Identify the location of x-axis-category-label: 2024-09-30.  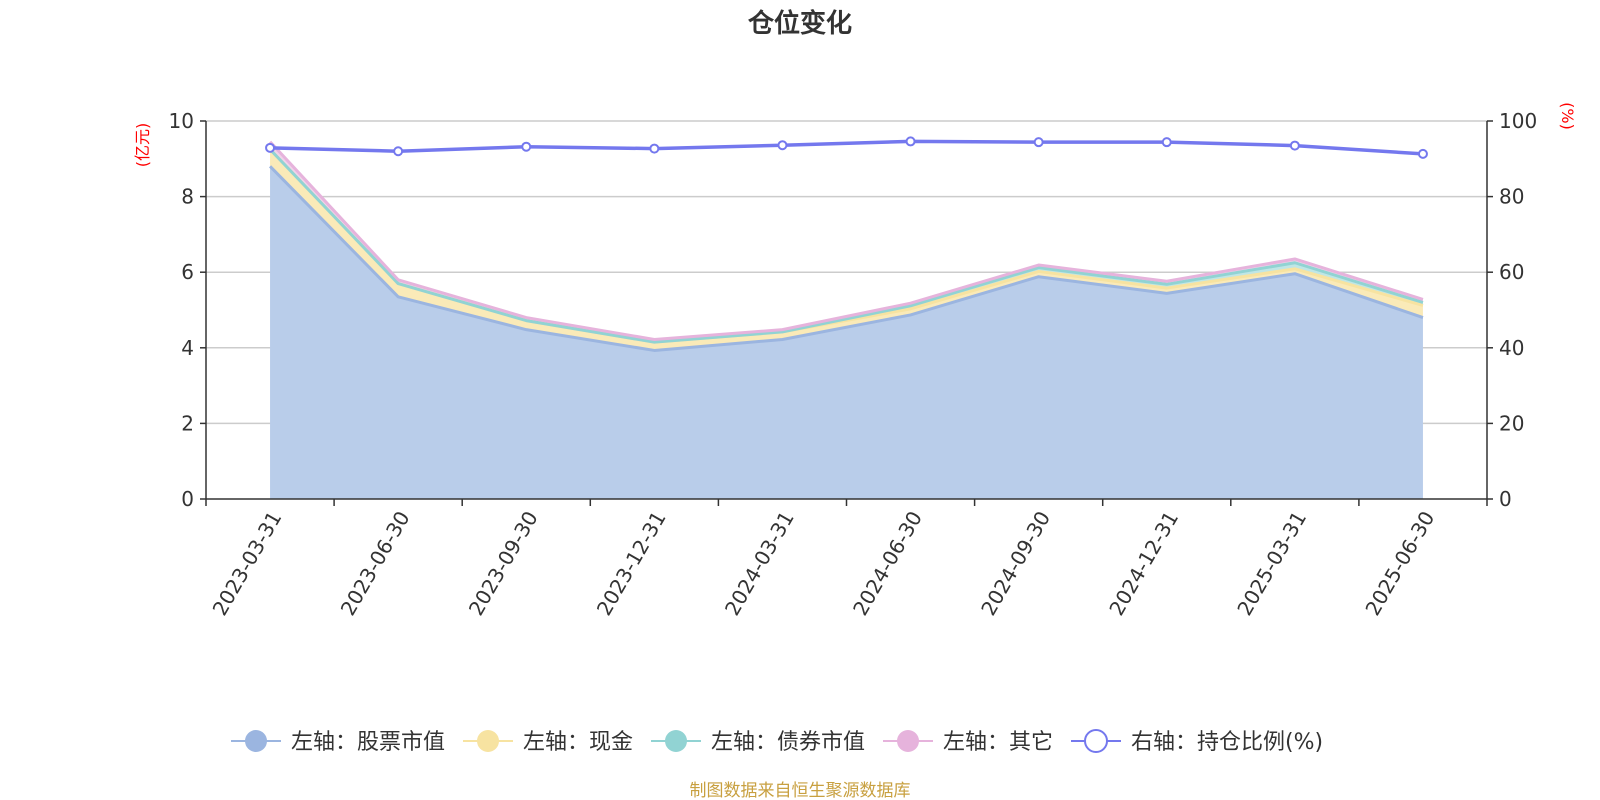
(1015, 563).